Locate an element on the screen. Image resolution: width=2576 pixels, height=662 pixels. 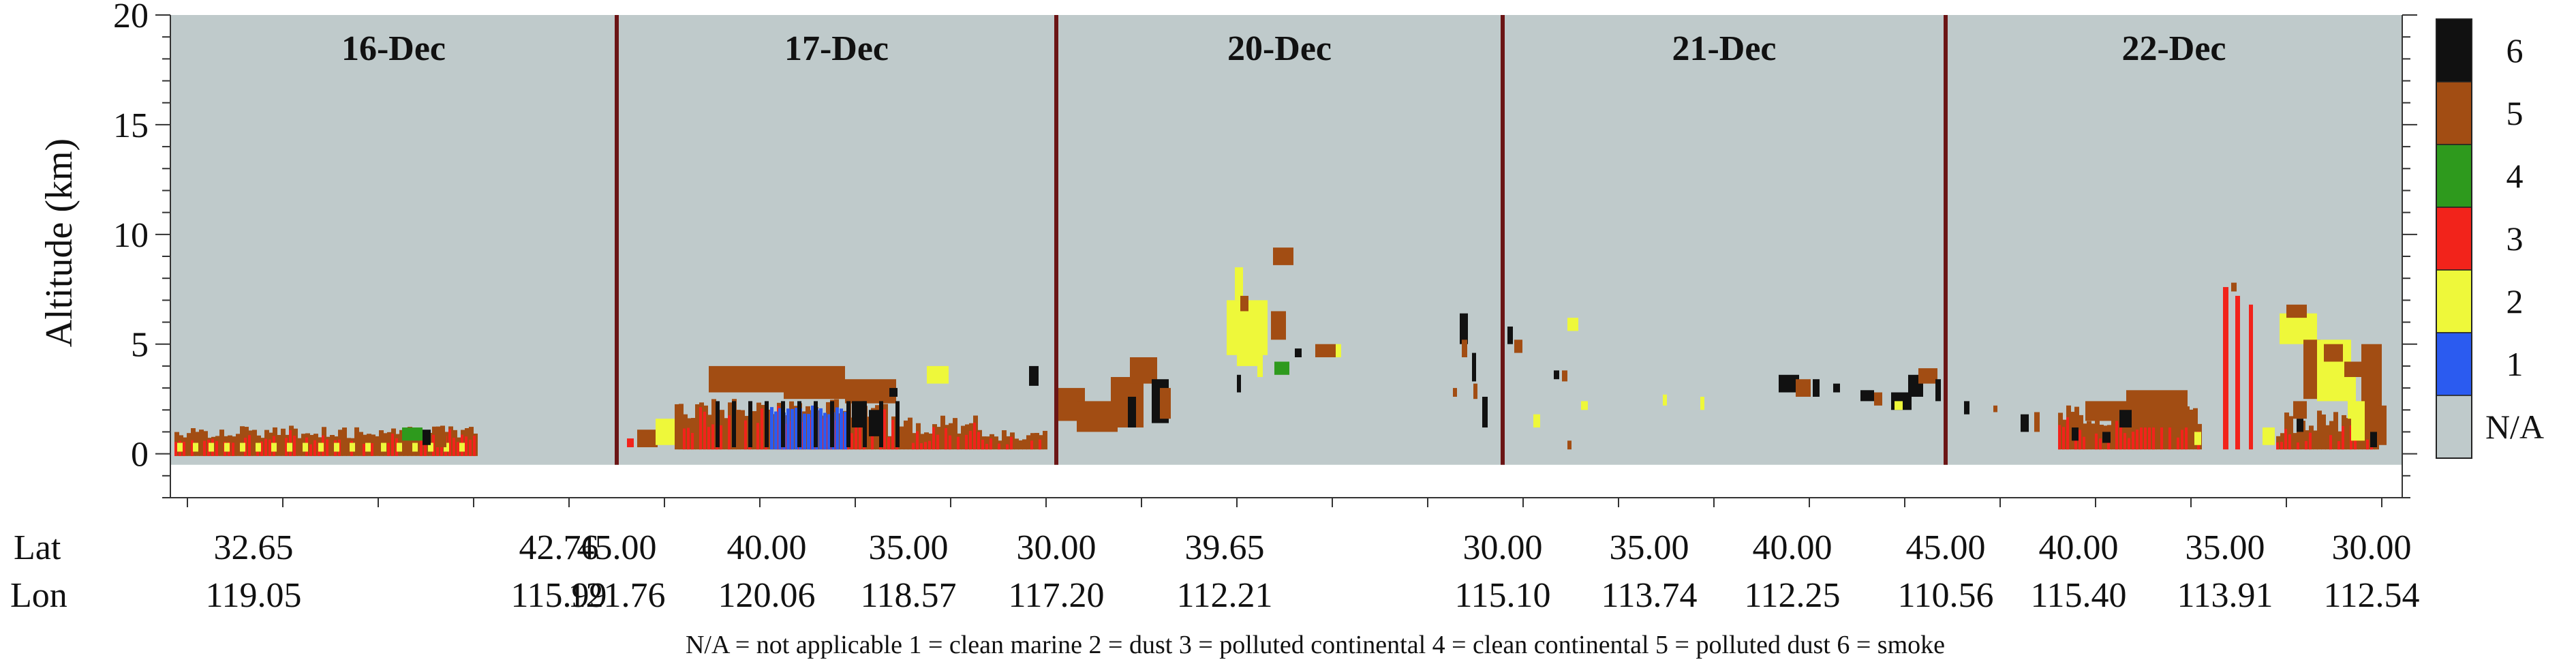
legend-frame is located at coordinates (2454, 238).